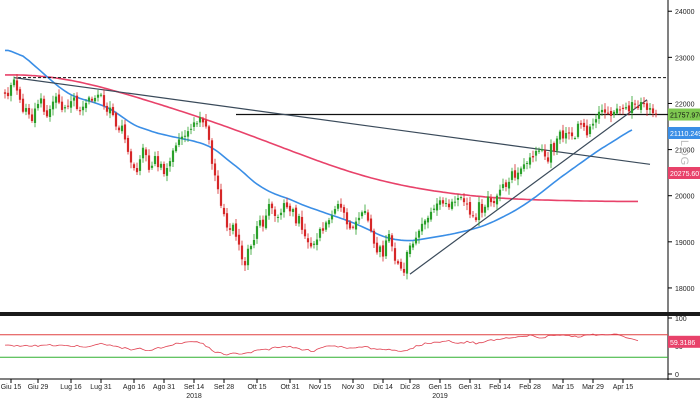 Image resolution: width=700 pixels, height=400 pixels. What do you see at coordinates (194, 396) in the screenshot?
I see `year-label: 2018` at bounding box center [194, 396].